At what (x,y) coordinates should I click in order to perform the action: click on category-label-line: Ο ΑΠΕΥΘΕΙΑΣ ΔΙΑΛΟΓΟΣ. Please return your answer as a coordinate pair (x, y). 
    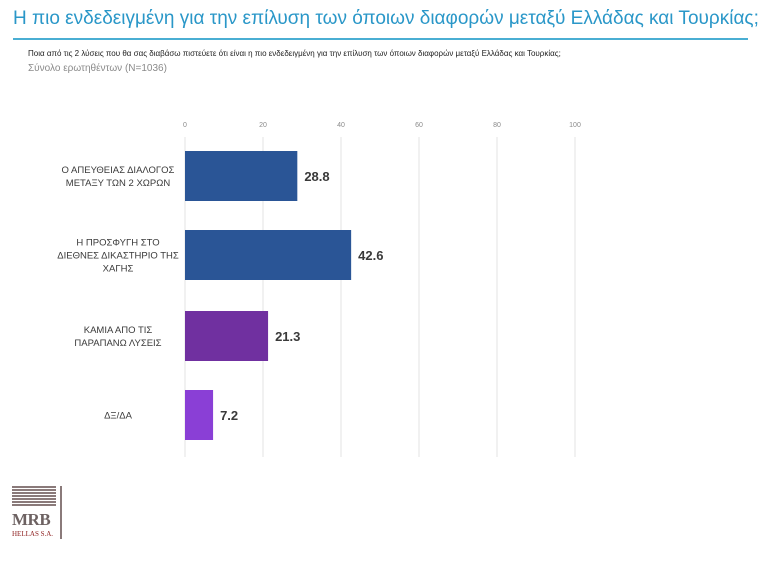
    Looking at the image, I should click on (118, 170).